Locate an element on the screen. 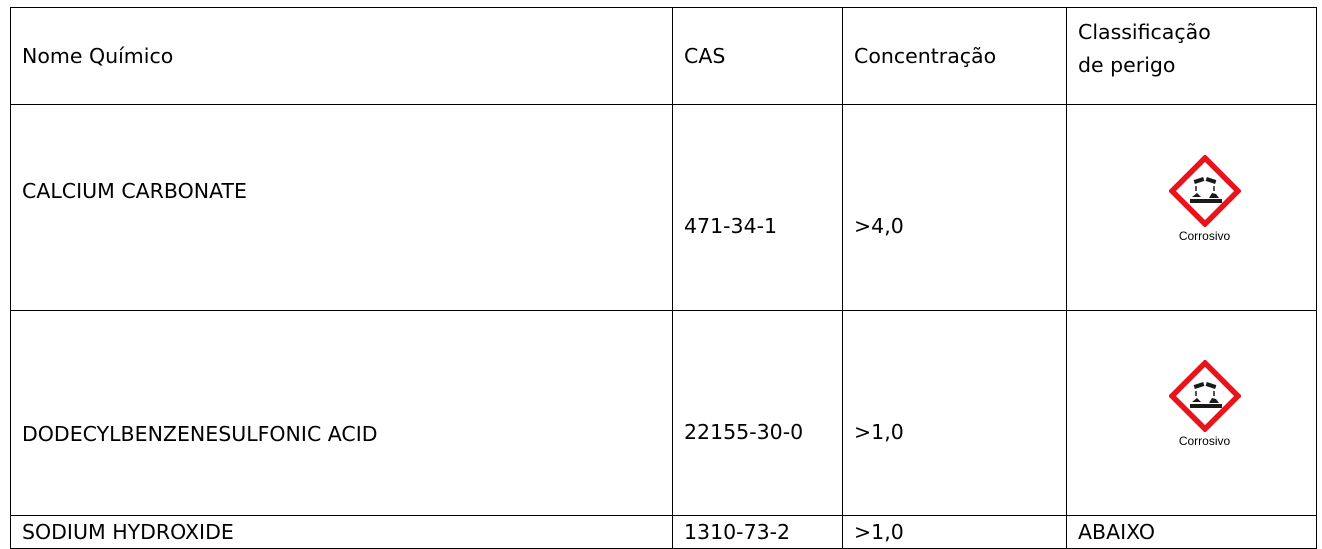  cas-cell: 22155-30-0 is located at coordinates (757, 413).